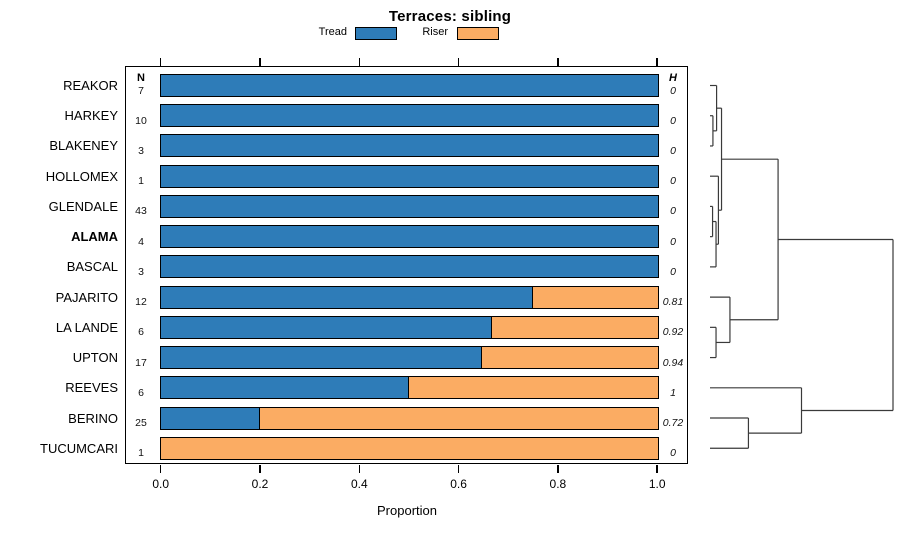 This screenshot has width=900, height=540. Describe the element at coordinates (673, 78) in the screenshot. I see `h-column-header: H` at that location.